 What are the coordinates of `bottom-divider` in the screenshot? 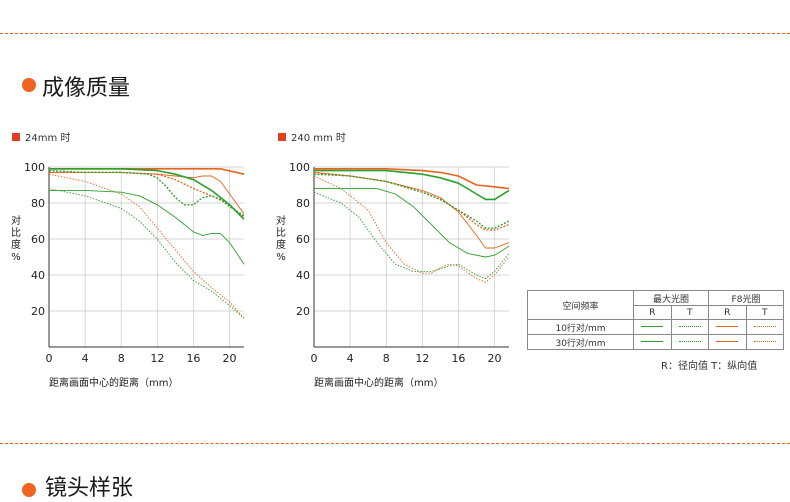 It's located at (395, 443).